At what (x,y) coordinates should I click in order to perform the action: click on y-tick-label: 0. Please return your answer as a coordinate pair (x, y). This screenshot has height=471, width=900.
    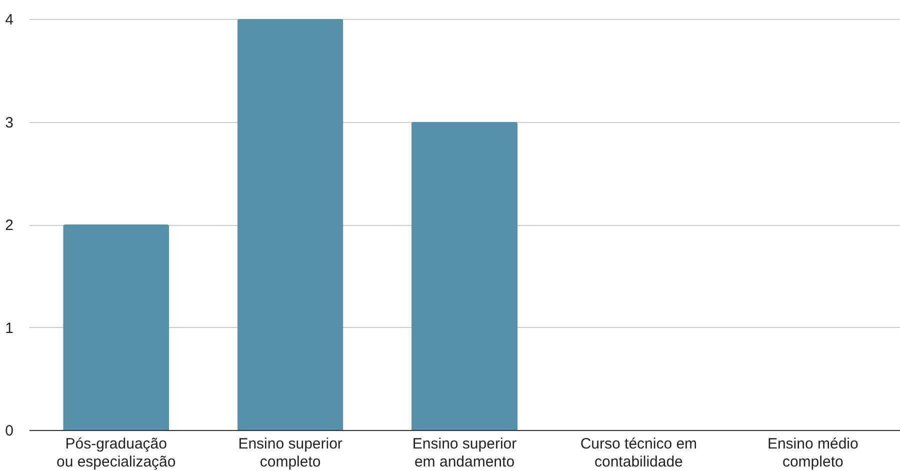
    Looking at the image, I should click on (9, 431).